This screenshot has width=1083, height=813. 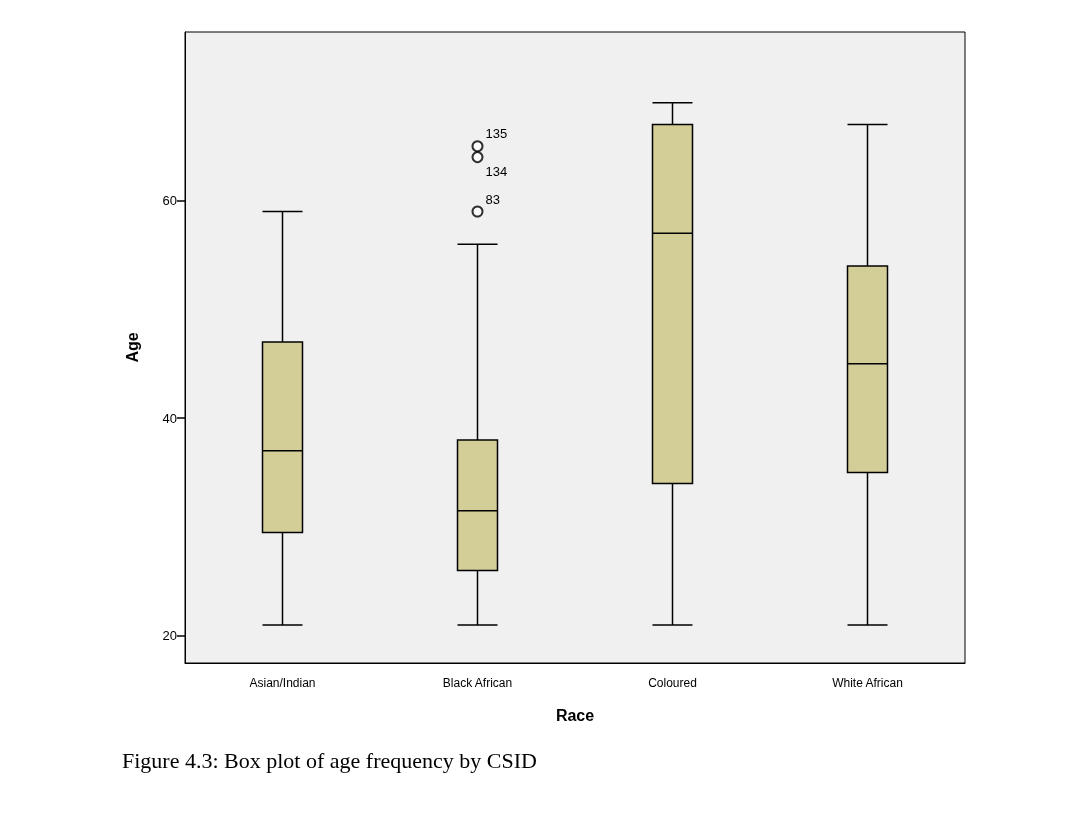 What do you see at coordinates (282, 683) in the screenshot?
I see `x-tick-label: Asian/Indian` at bounding box center [282, 683].